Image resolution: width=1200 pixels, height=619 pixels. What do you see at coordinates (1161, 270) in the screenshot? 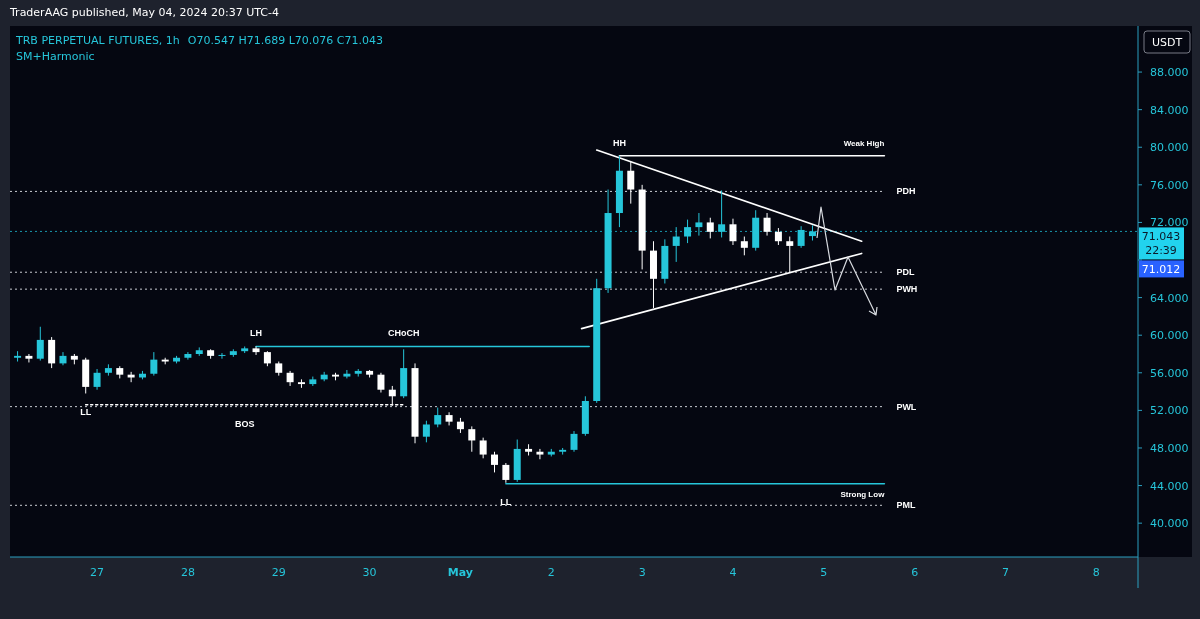
I see `text: 71.012` at bounding box center [1161, 270].